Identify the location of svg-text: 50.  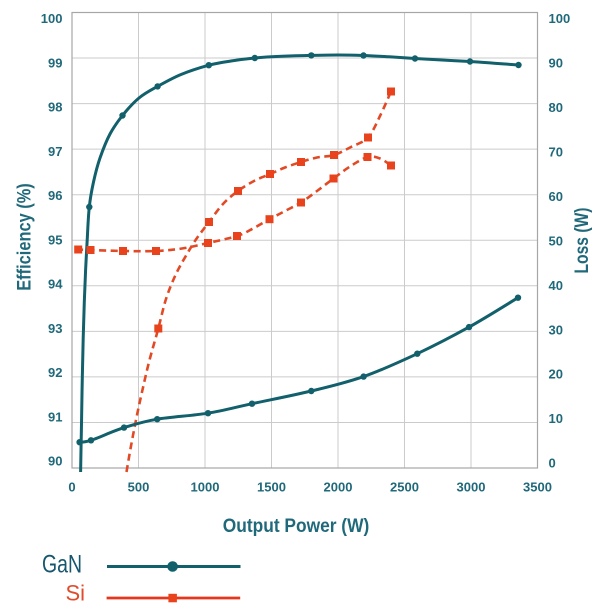
(556, 240).